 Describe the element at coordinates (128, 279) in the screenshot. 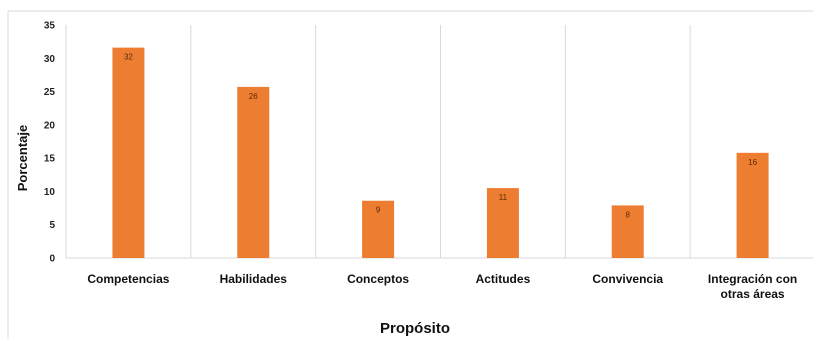

I see `x-tick-label: Competencias` at that location.